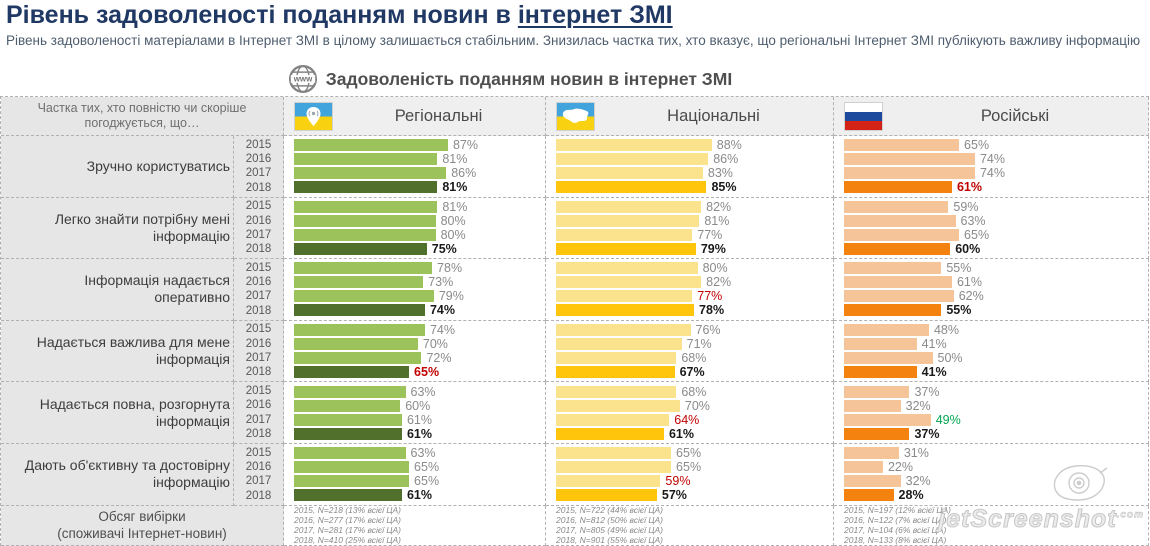 This screenshot has width=1150, height=546. Describe the element at coordinates (694, 173) in the screenshot. I see `bar-row-2017: 83%` at that location.